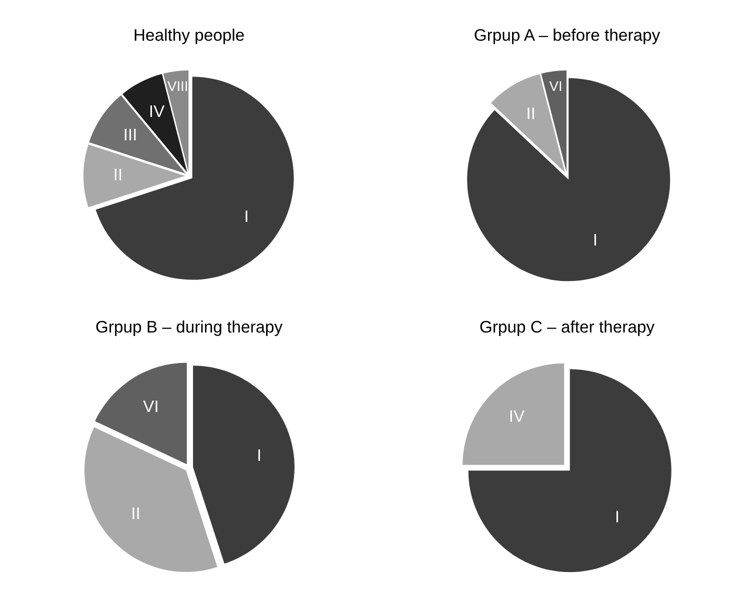 Image resolution: width=756 pixels, height=613 pixels. Describe the element at coordinates (567, 36) in the screenshot. I see `chart-title: Grpup A – before therapy` at that location.